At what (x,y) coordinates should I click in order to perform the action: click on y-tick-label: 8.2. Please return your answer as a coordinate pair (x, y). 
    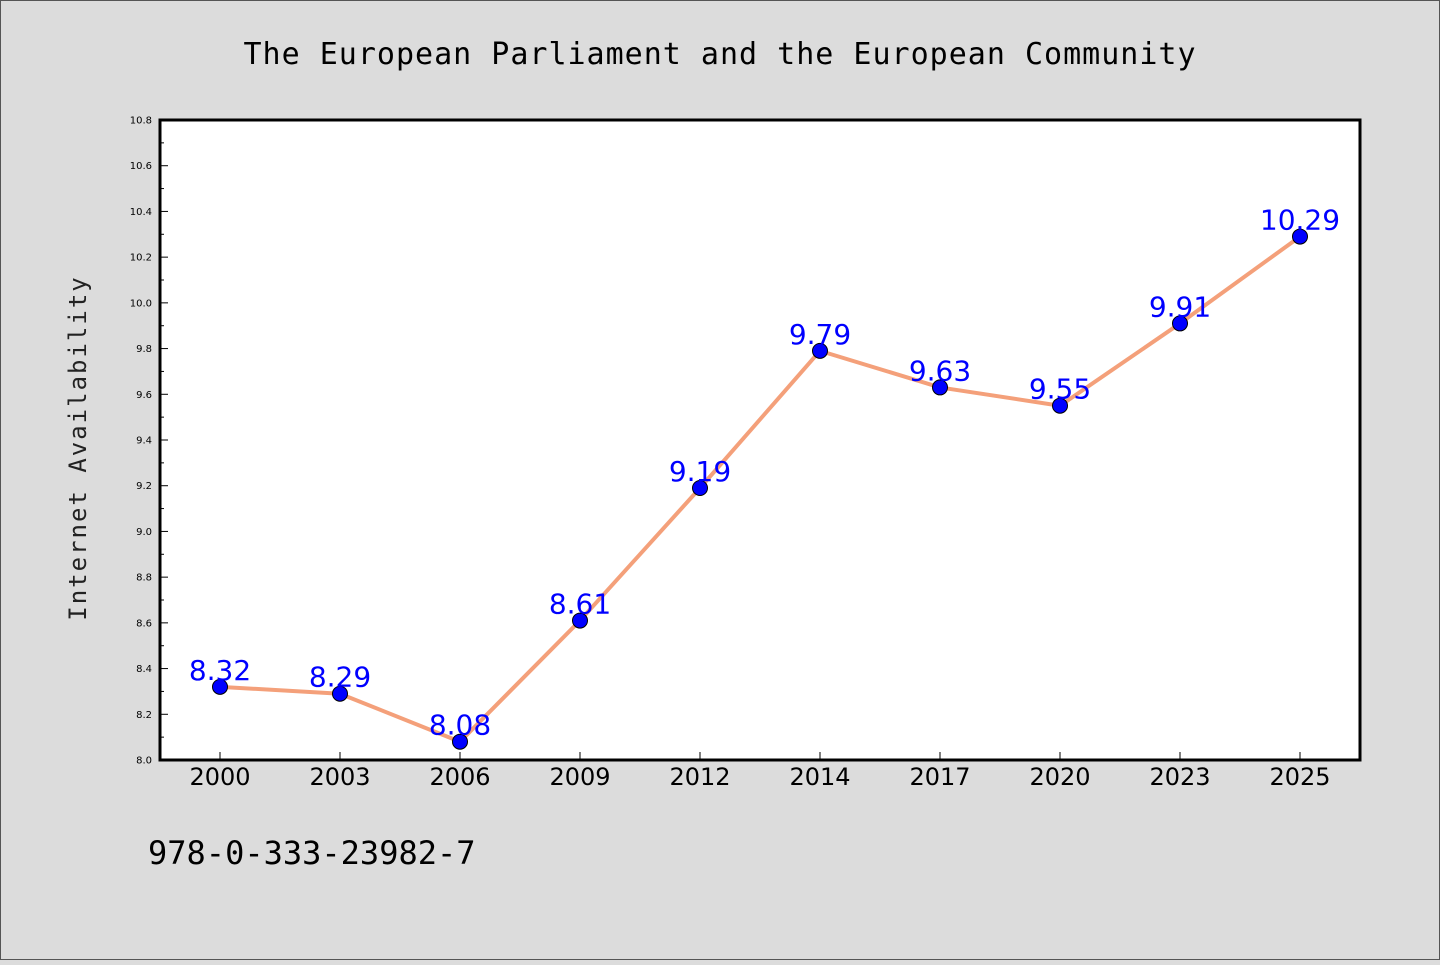
    Looking at the image, I should click on (144, 715).